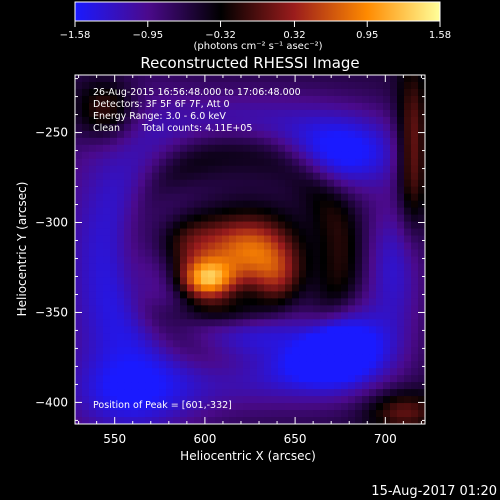 The image size is (500, 500). What do you see at coordinates (106, 128) in the screenshot?
I see `annotation-clean: Clean` at bounding box center [106, 128].